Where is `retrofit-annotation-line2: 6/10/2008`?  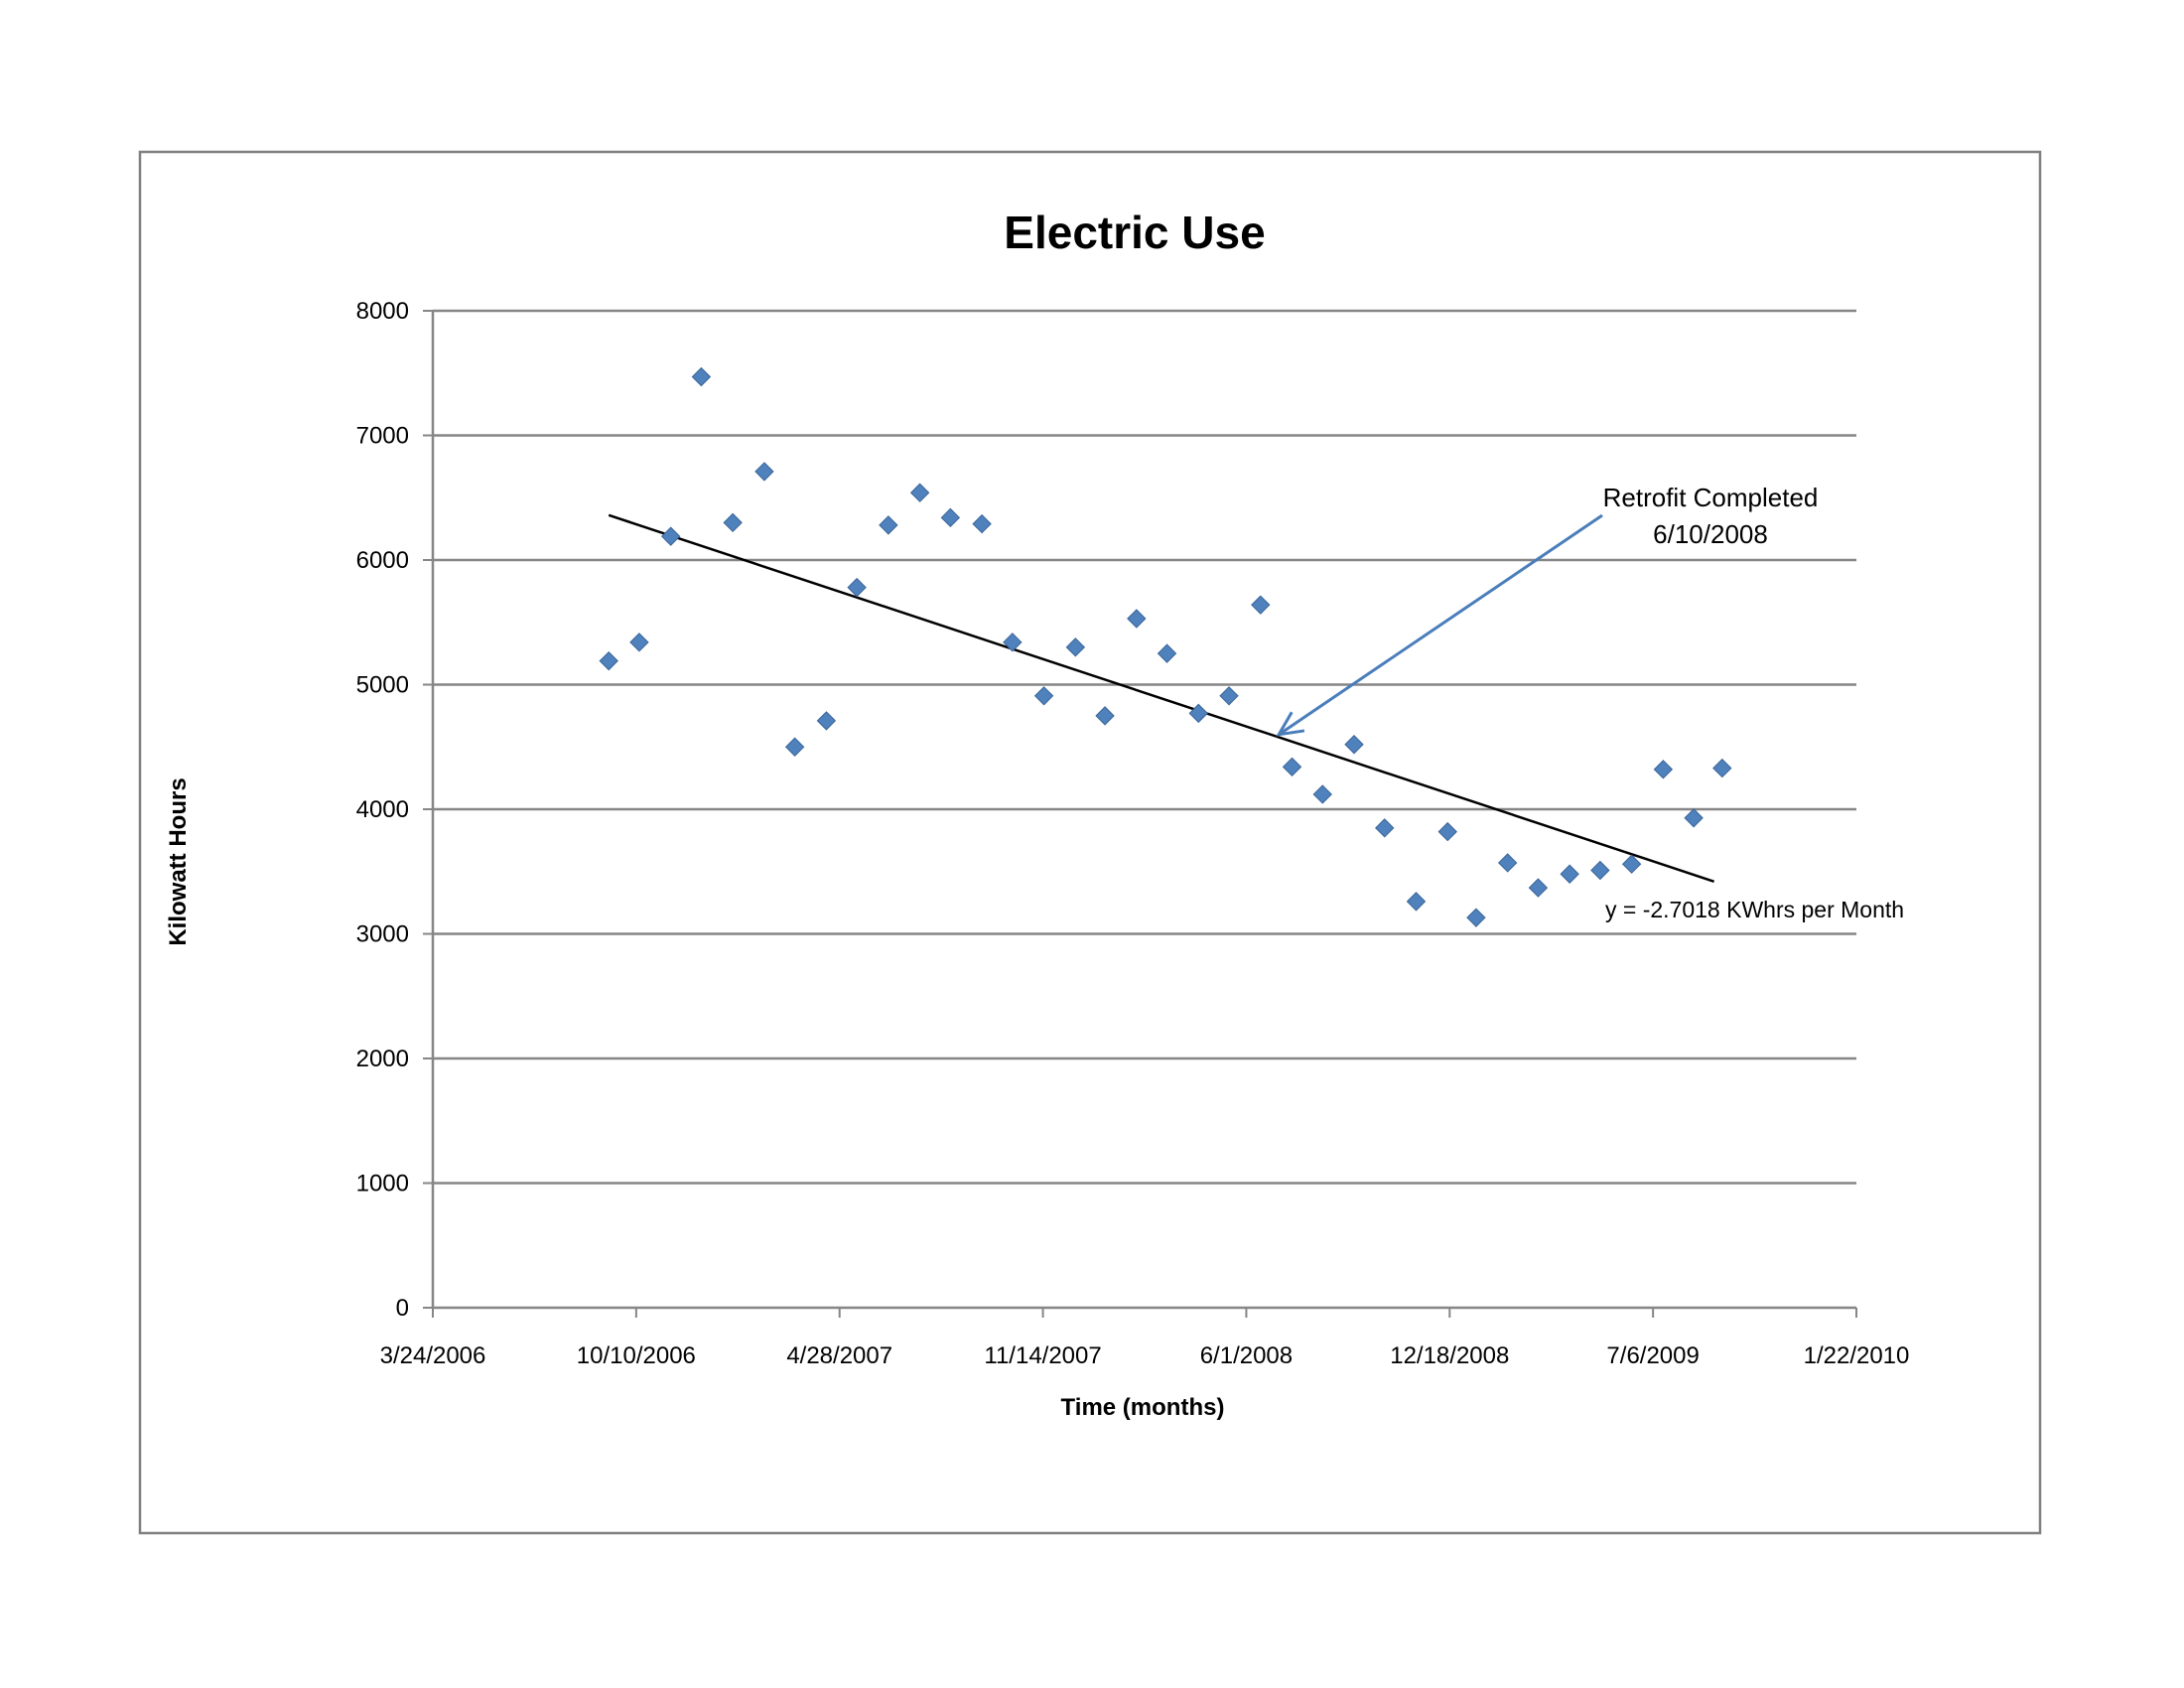 retrofit-annotation-line2: 6/10/2008 is located at coordinates (1710, 534).